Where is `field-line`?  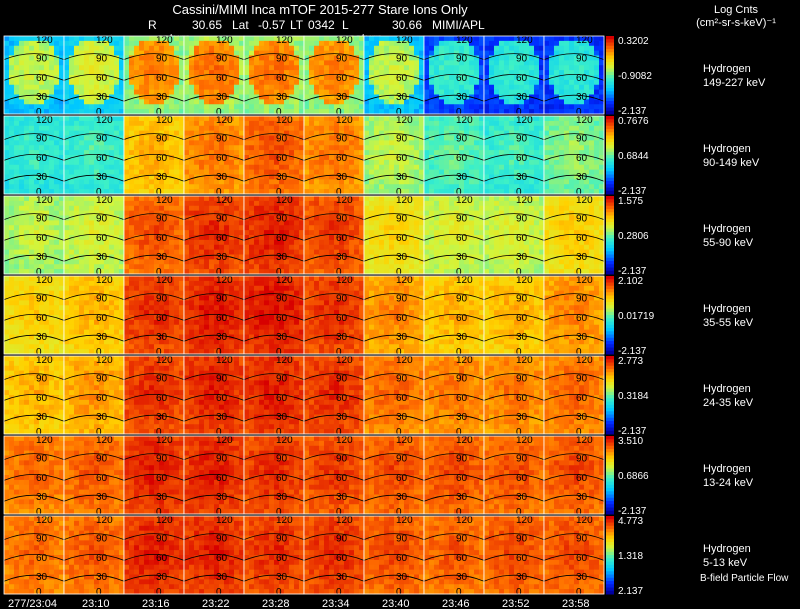
field-line is located at coordinates (154, 77).